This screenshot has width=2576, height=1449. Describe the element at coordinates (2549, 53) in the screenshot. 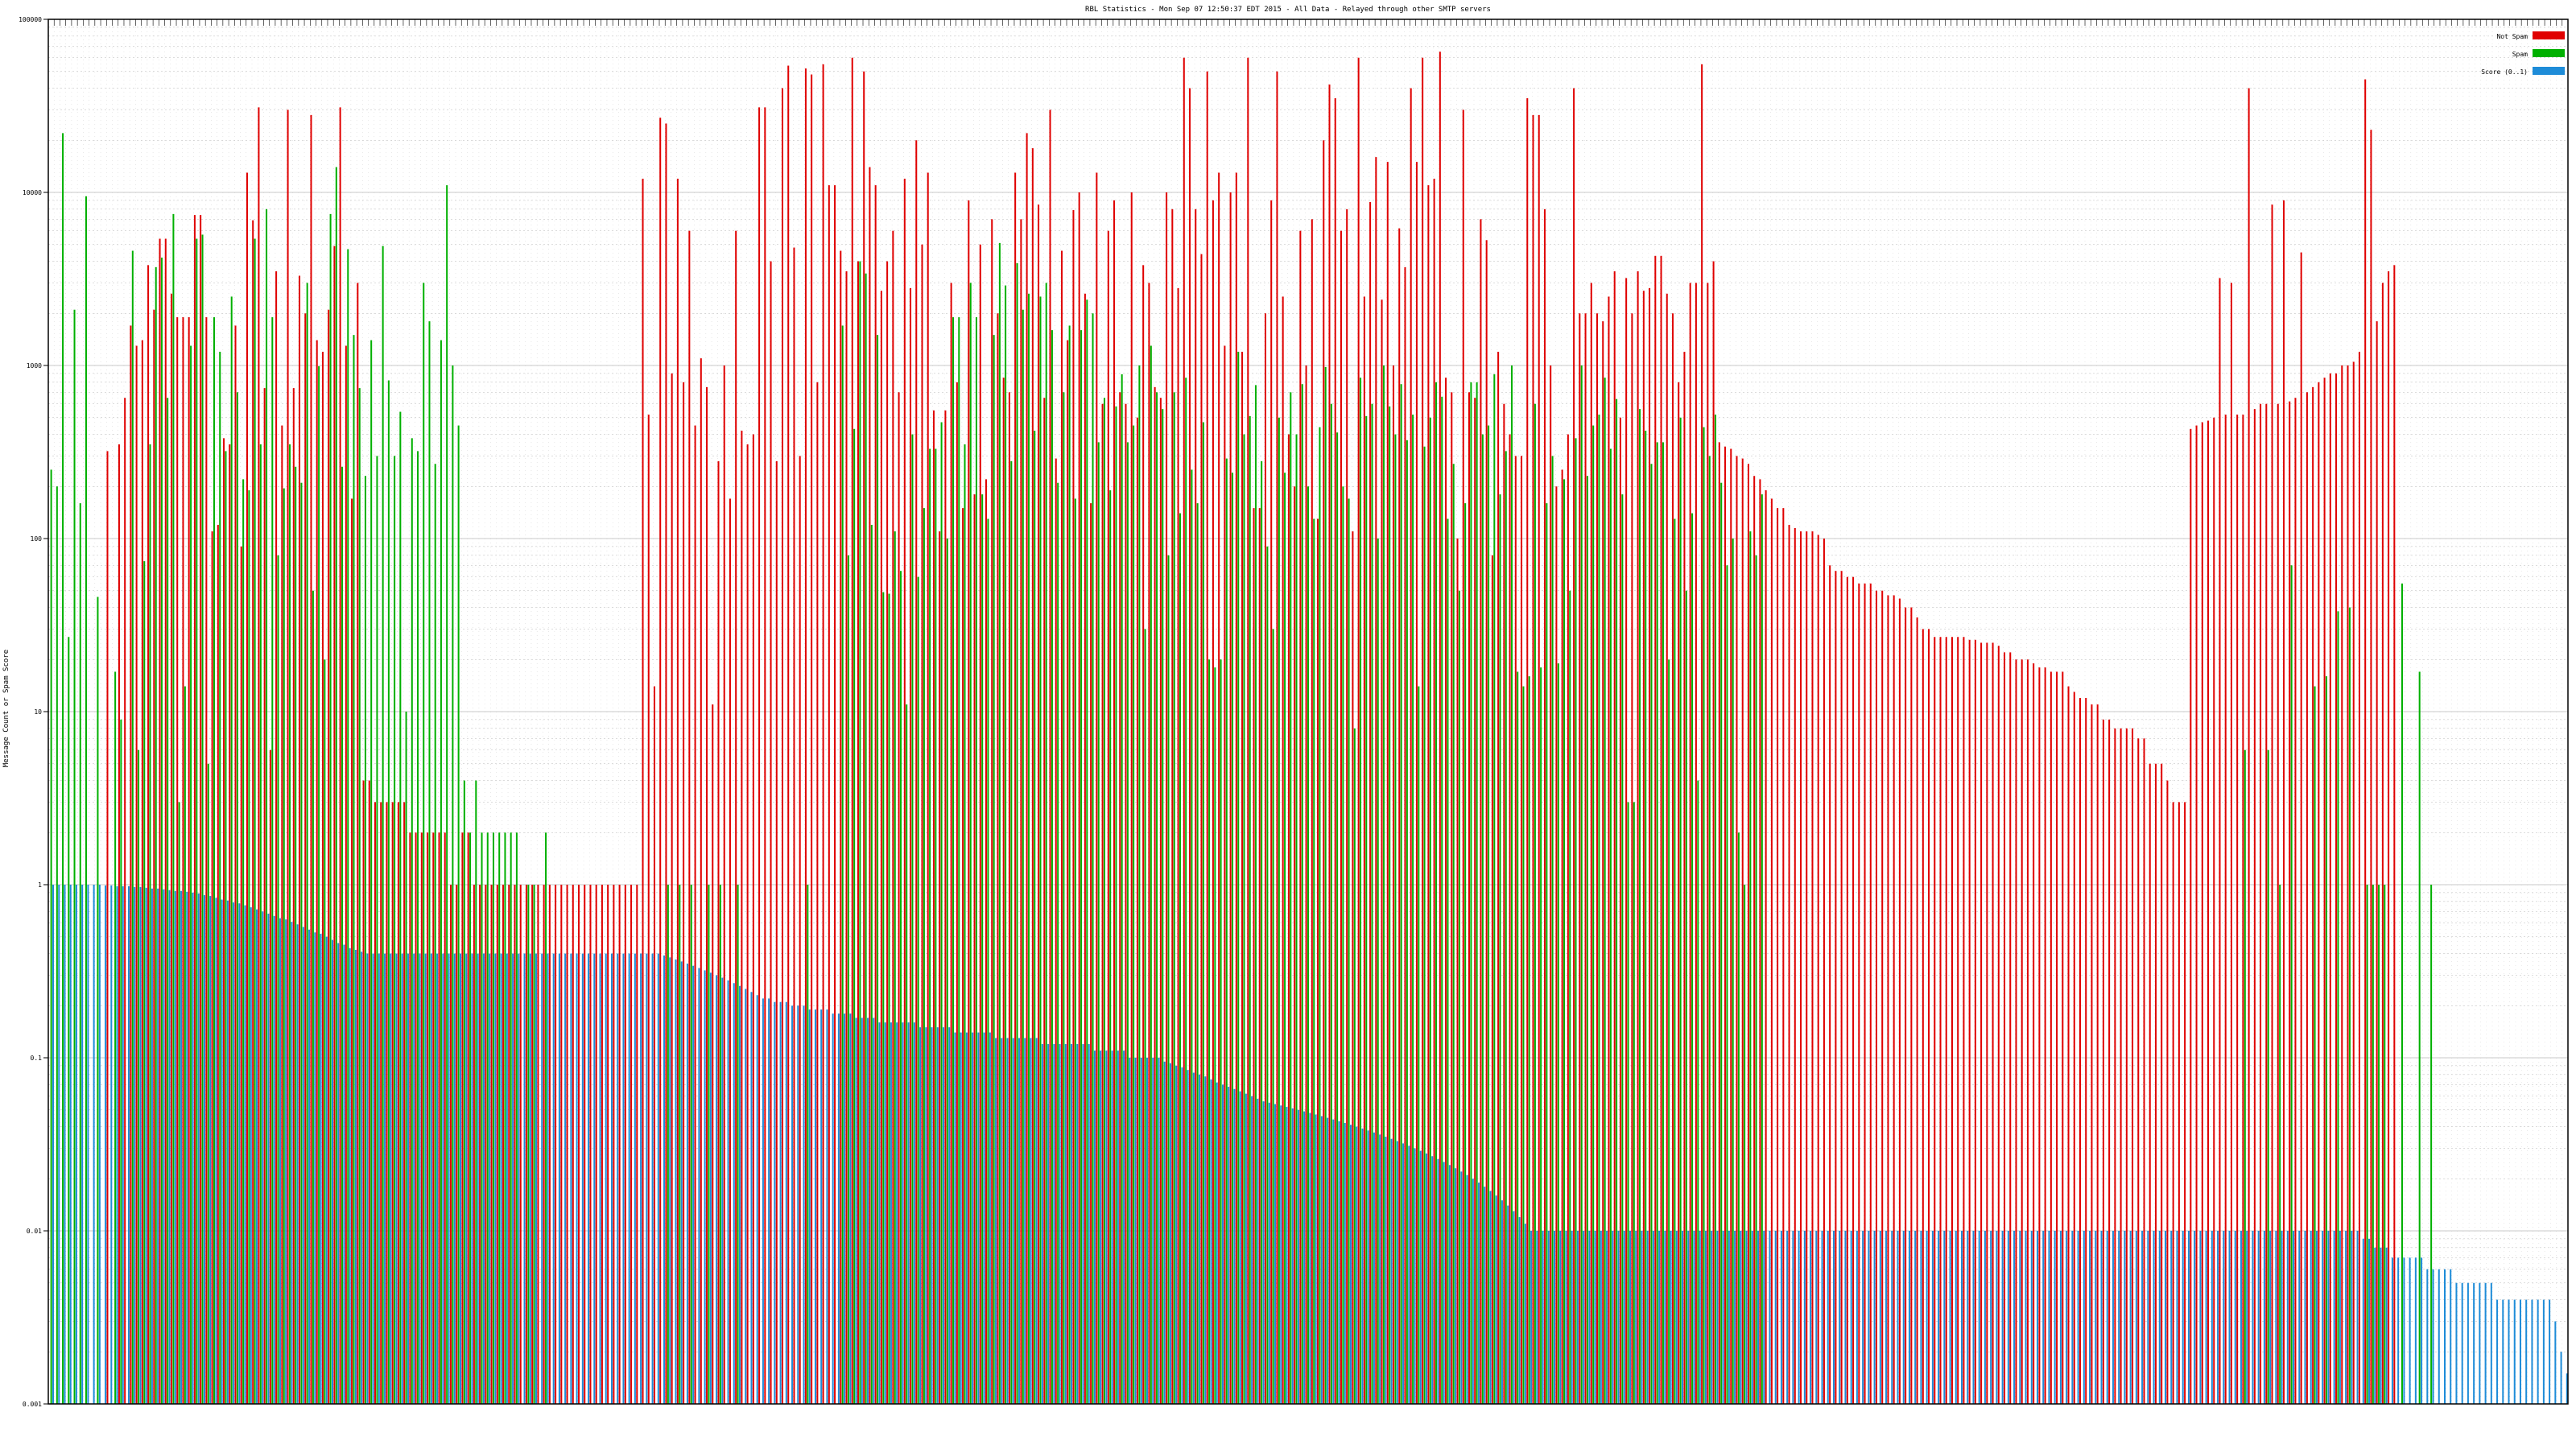

I see `legend-swatch` at that location.